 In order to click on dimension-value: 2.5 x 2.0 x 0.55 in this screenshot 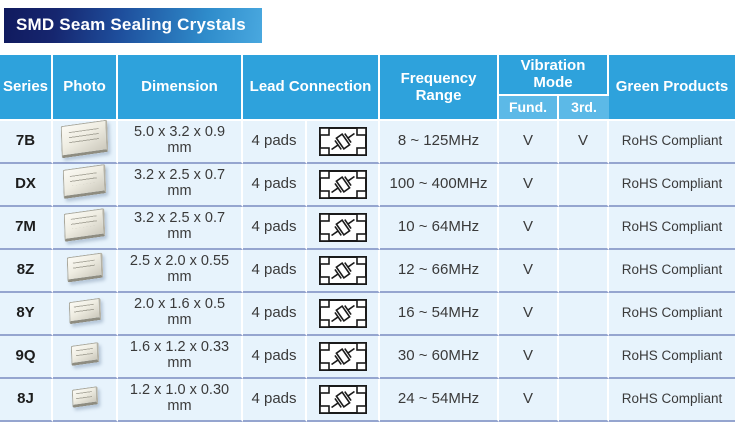, I will do `click(179, 261)`.